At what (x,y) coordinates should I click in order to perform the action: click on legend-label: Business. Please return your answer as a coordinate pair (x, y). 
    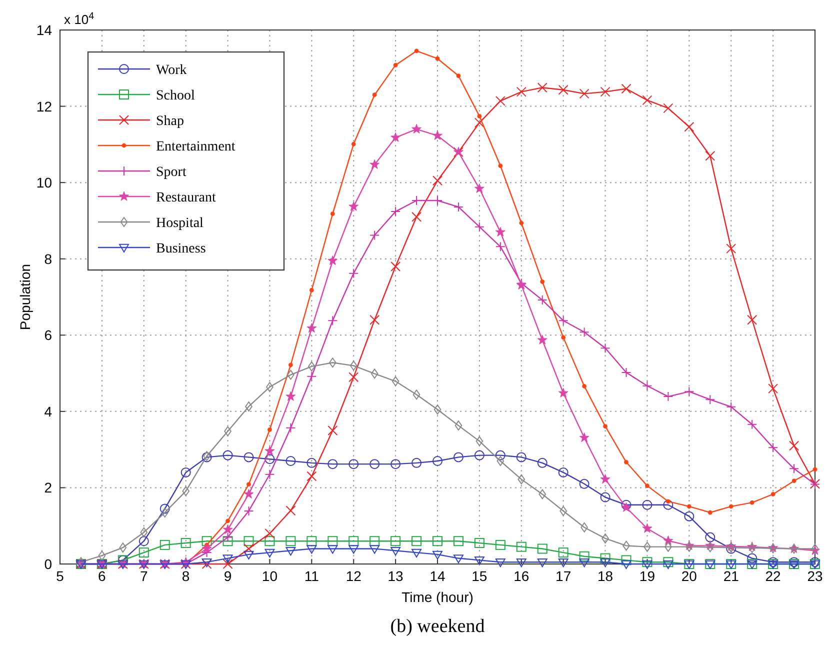
    Looking at the image, I should click on (181, 249).